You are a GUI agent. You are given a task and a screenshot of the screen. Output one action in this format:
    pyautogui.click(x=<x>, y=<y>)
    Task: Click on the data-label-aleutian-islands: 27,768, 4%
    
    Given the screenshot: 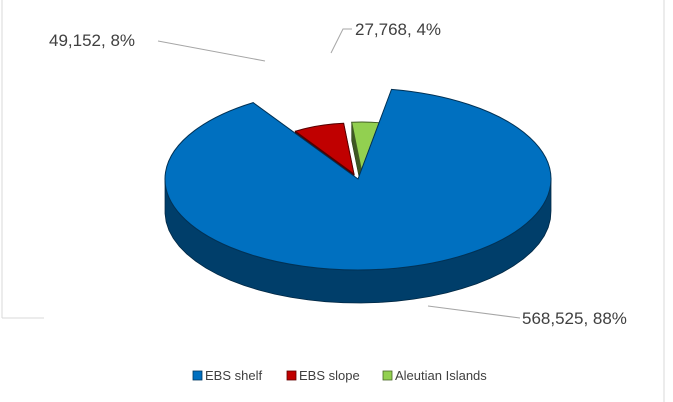 What is the action you would take?
    pyautogui.click(x=398, y=29)
    